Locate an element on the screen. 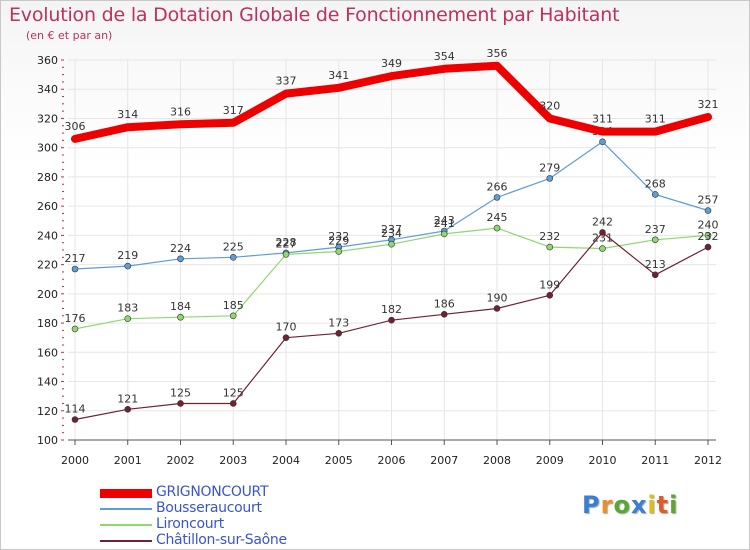  data-label: 232 is located at coordinates (549, 236).